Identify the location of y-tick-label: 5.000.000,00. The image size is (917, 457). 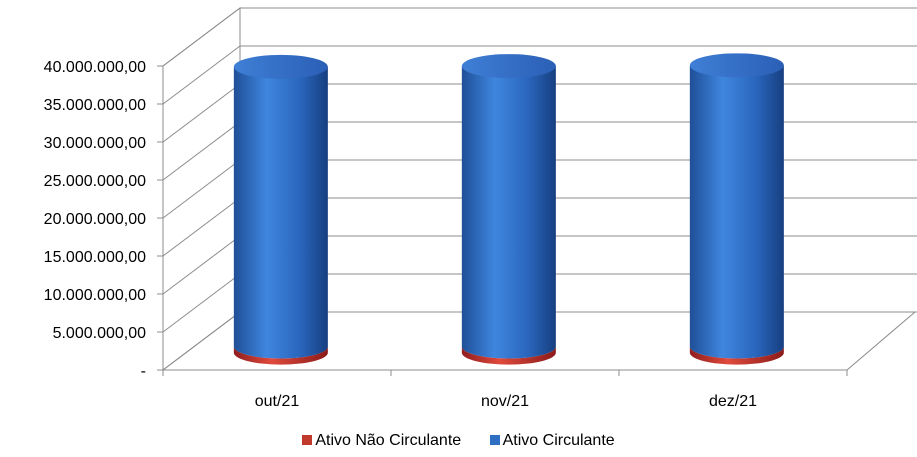
(100, 333).